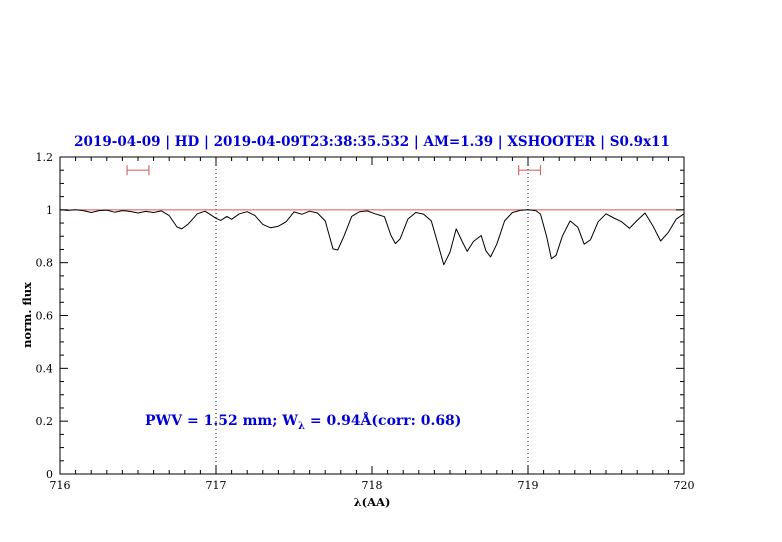 This screenshot has height=542, width=782. I want to click on y-tick-label: 1.2, so click(45, 157).